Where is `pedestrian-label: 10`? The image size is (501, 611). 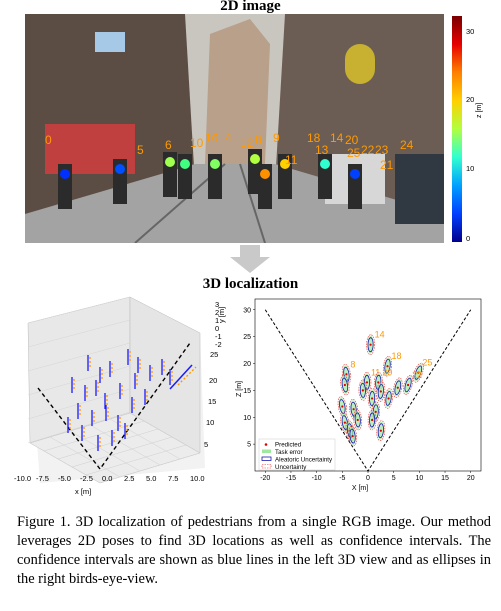
pedestrian-label: 10 is located at coordinates (197, 143).